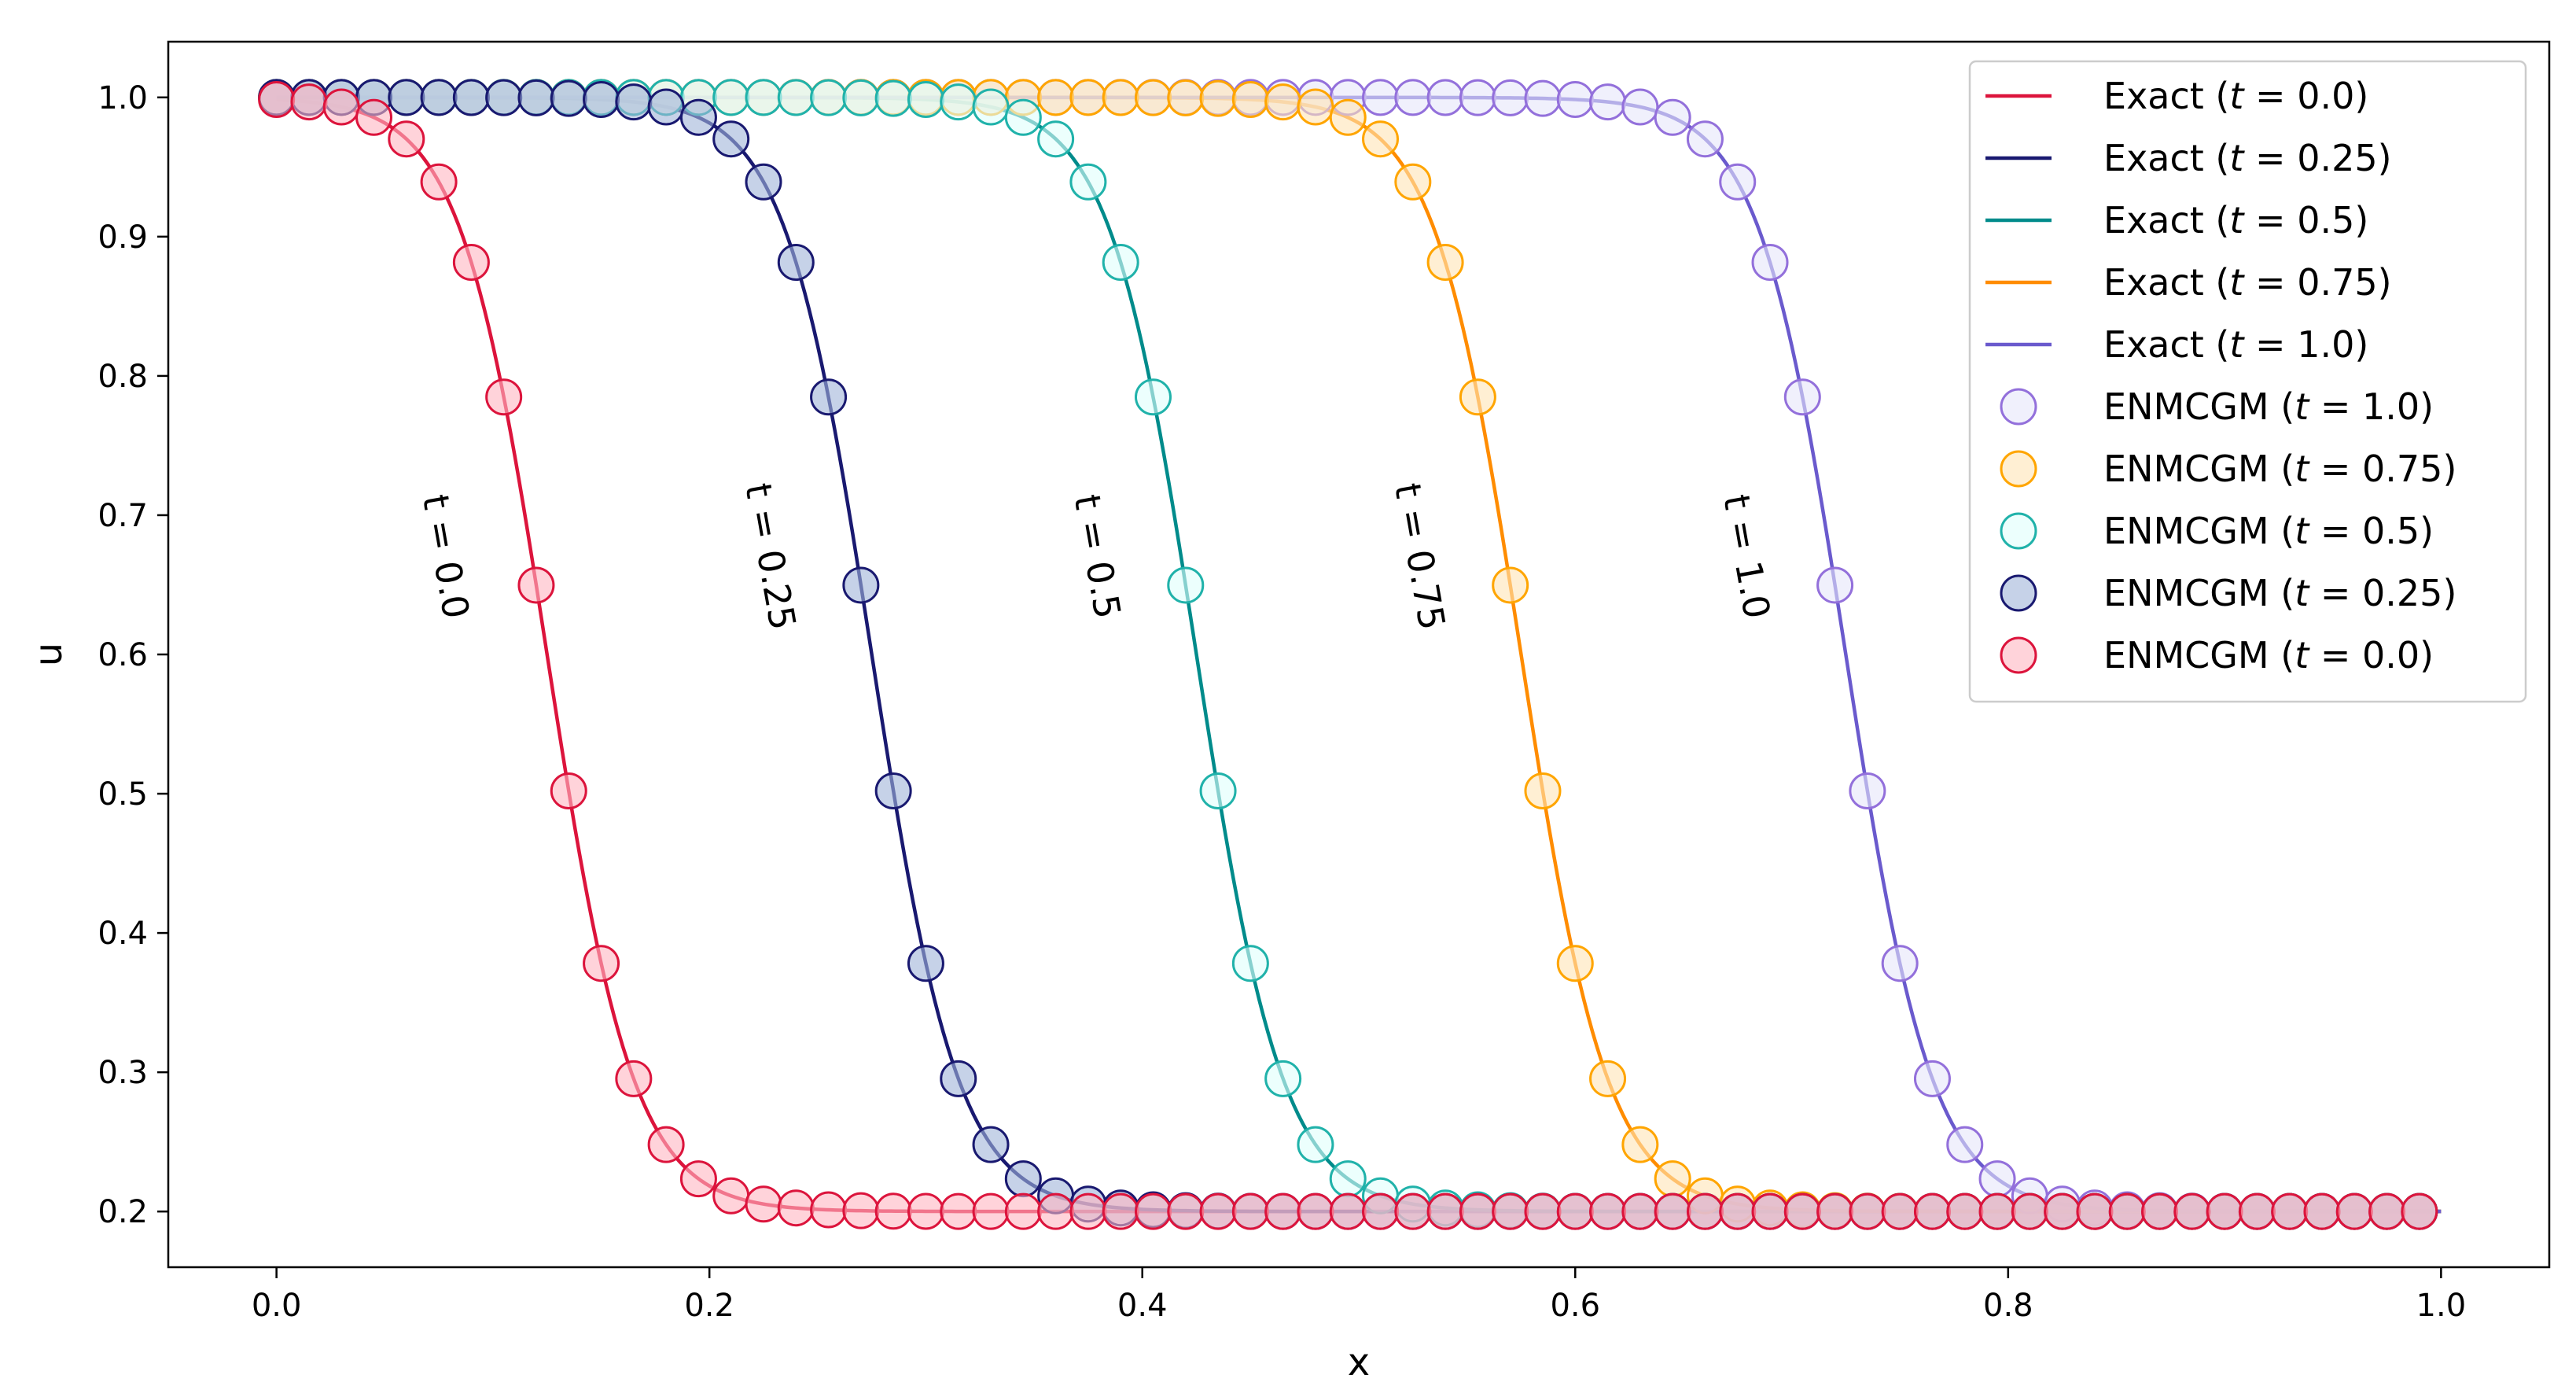  I want to click on legend-entry: ENMCGM (t = 0.0), so click(2217, 655).